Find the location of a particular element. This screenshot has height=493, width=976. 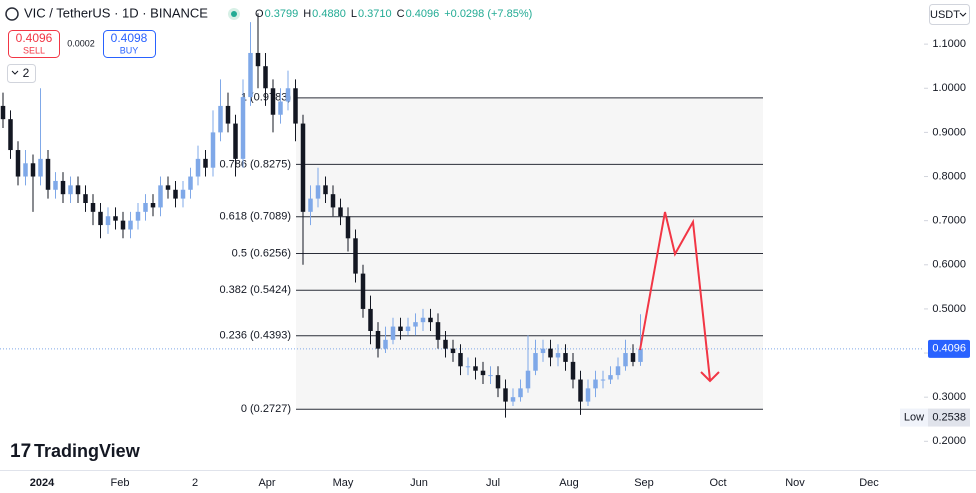

sell-button is located at coordinates (34, 44).